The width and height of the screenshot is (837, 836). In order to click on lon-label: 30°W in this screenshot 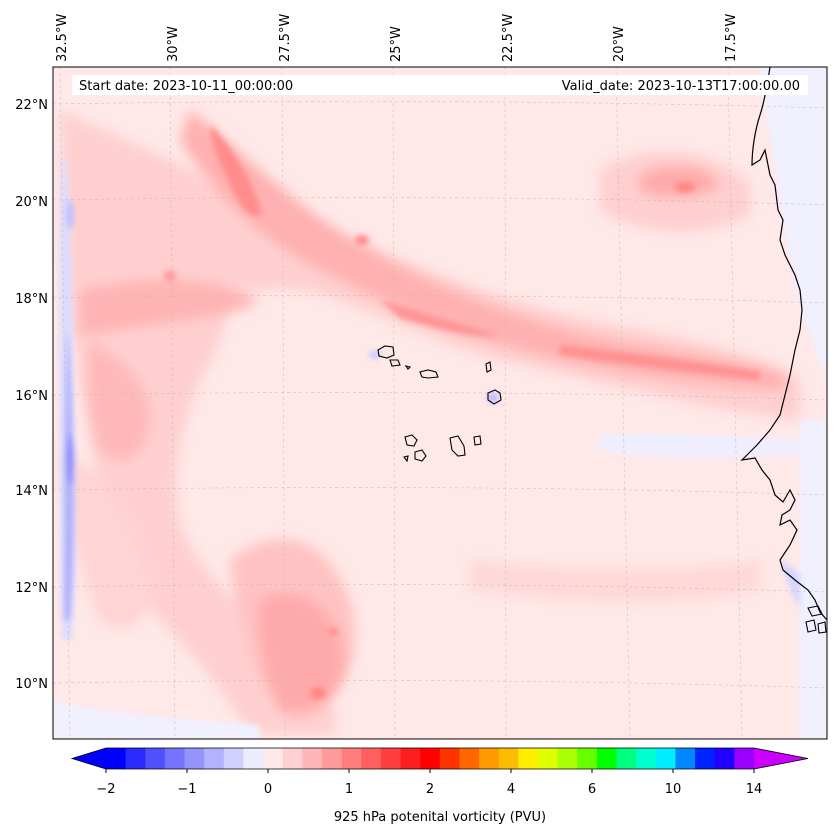, I will do `click(173, 44)`.